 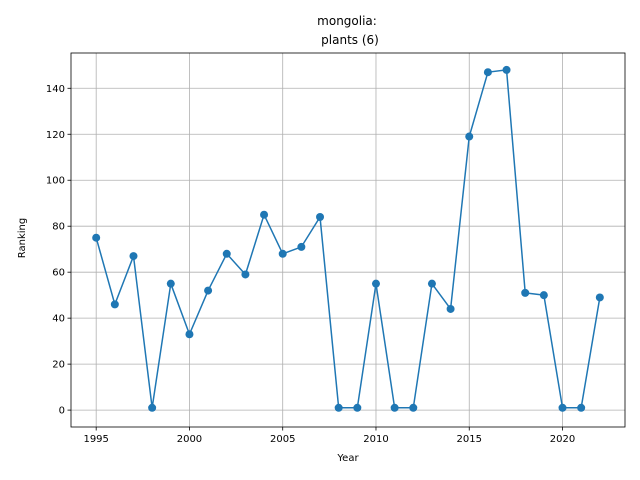 What do you see at coordinates (58, 319) in the screenshot?
I see `y-tick-label: 40` at bounding box center [58, 319].